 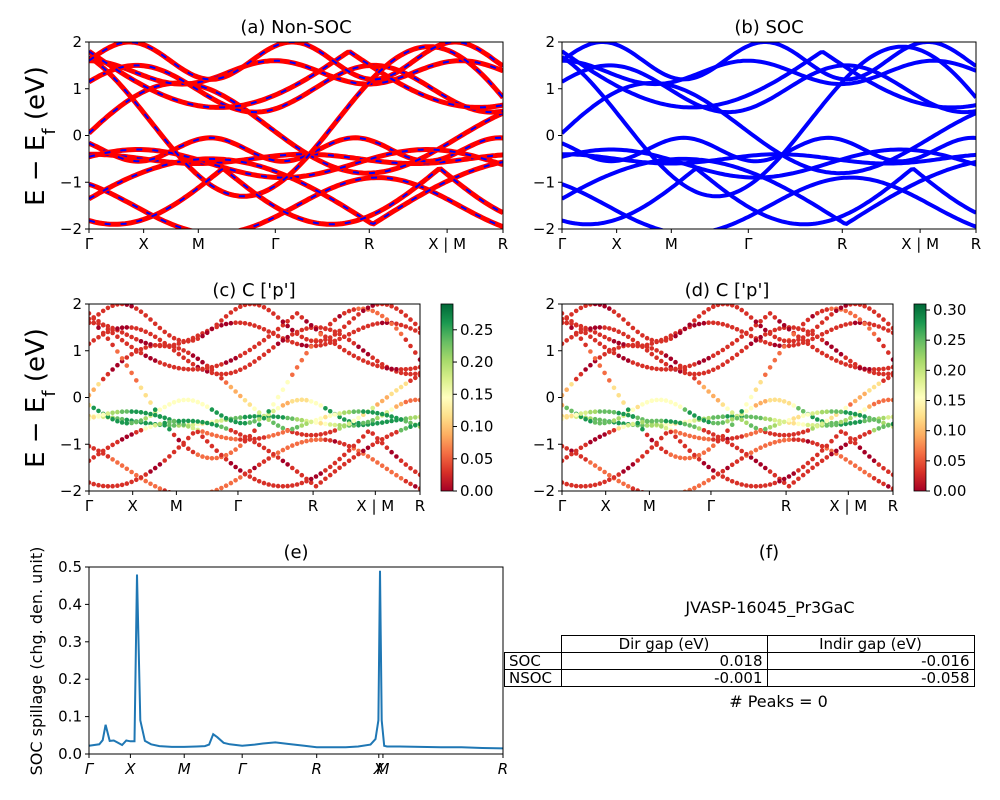 What do you see at coordinates (379, 769) in the screenshot?
I see `k-point-label: X` at bounding box center [379, 769].